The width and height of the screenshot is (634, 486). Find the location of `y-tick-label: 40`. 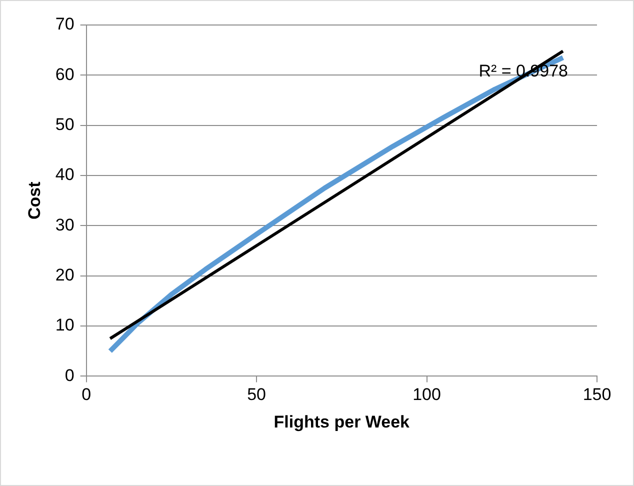

y-tick-label: 40 is located at coordinates (64, 174).